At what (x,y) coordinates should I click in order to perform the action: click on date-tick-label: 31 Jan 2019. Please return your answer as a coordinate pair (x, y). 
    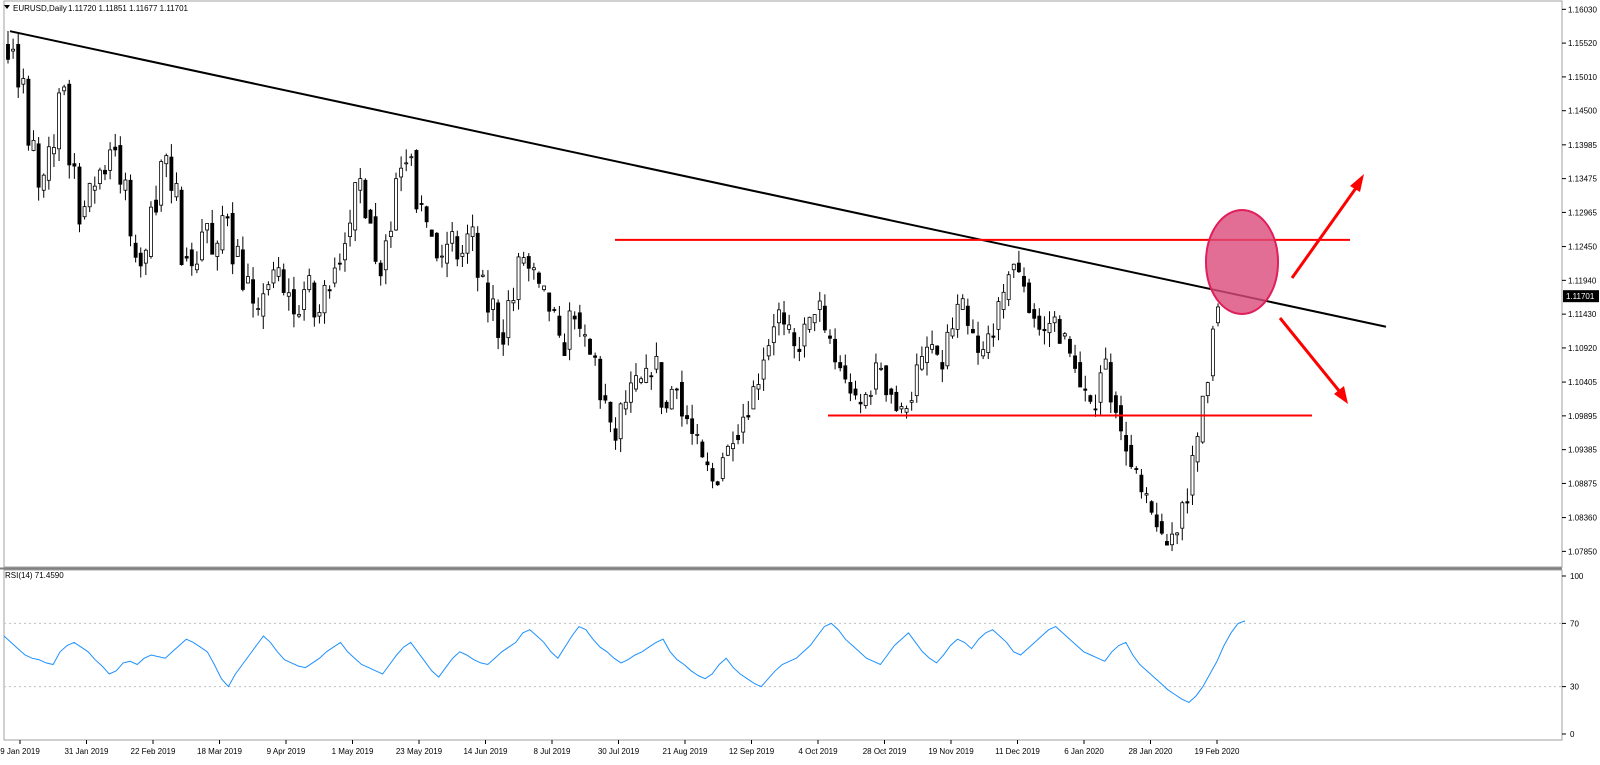
    Looking at the image, I should click on (86, 751).